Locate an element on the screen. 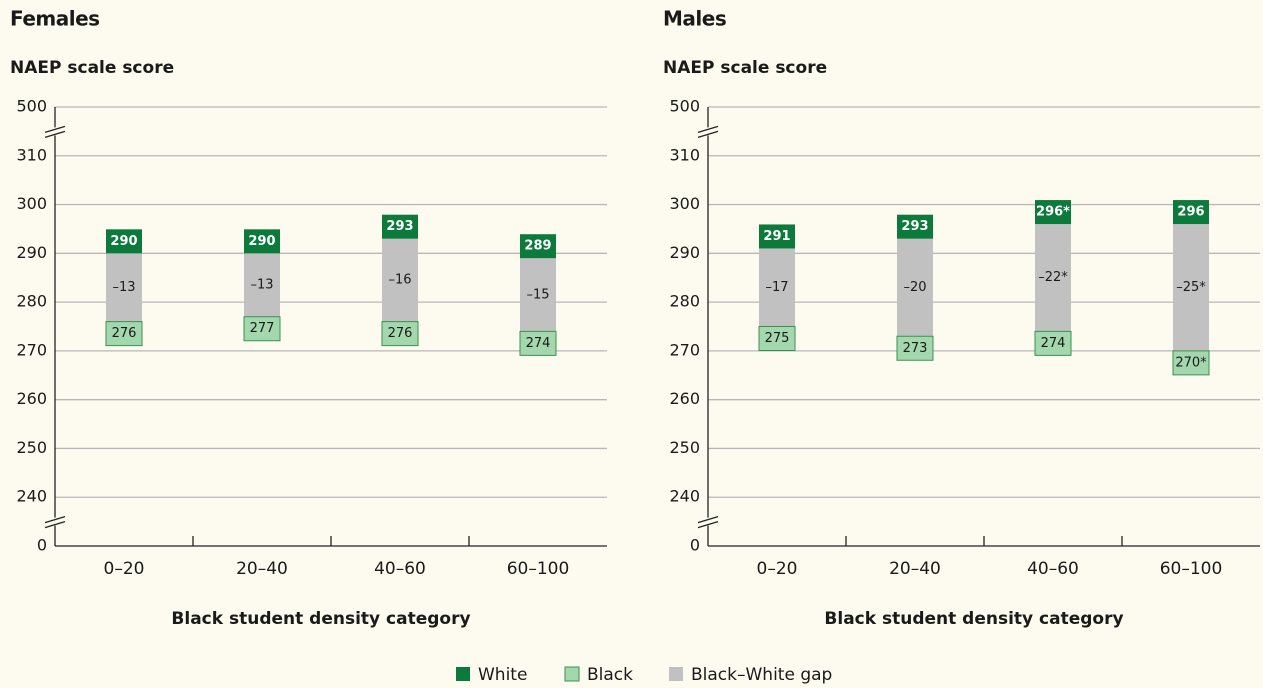  white-label: 296 is located at coordinates (1190, 212).